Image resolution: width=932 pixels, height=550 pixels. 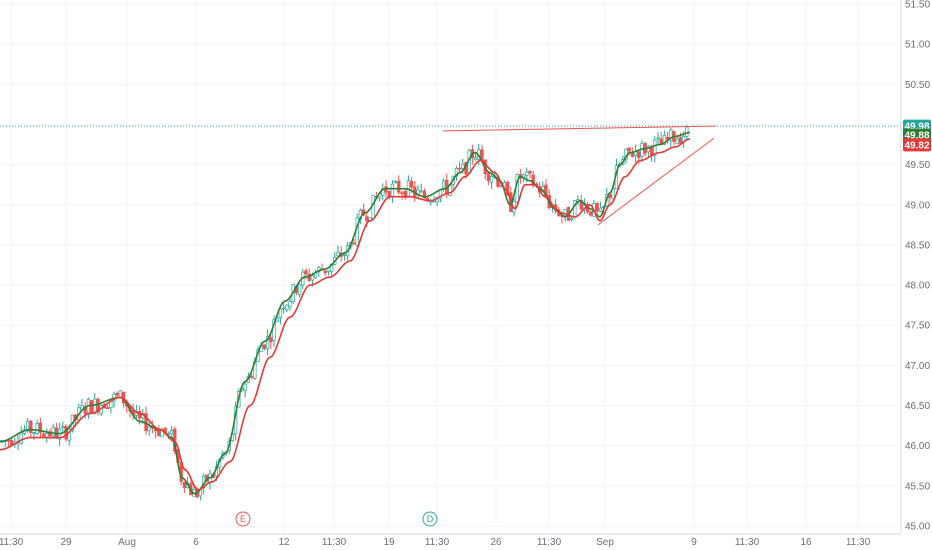 What do you see at coordinates (917, 205) in the screenshot?
I see `price-tick-label: 49.00` at bounding box center [917, 205].